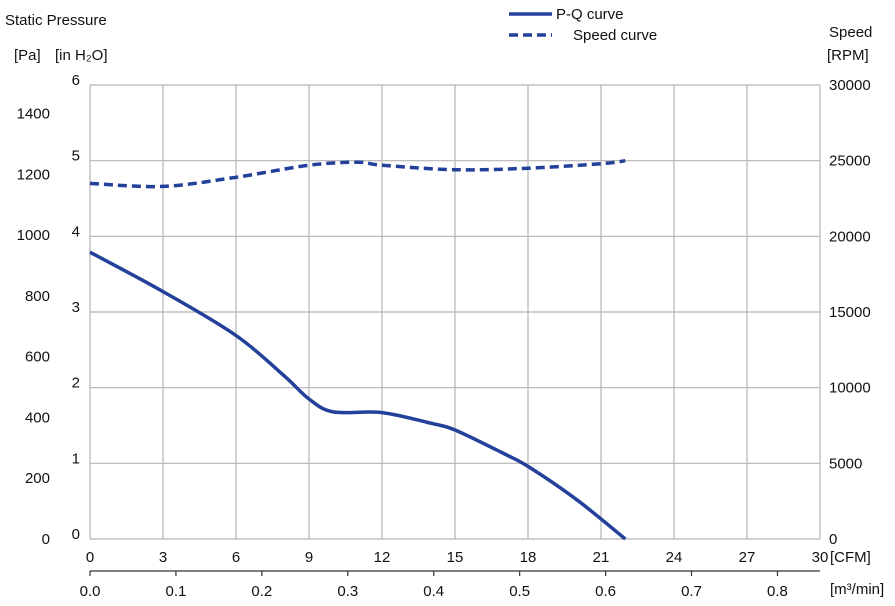  What do you see at coordinates (850, 312) in the screenshot?
I see `y-tick-label-rpm: 15000` at bounding box center [850, 312].